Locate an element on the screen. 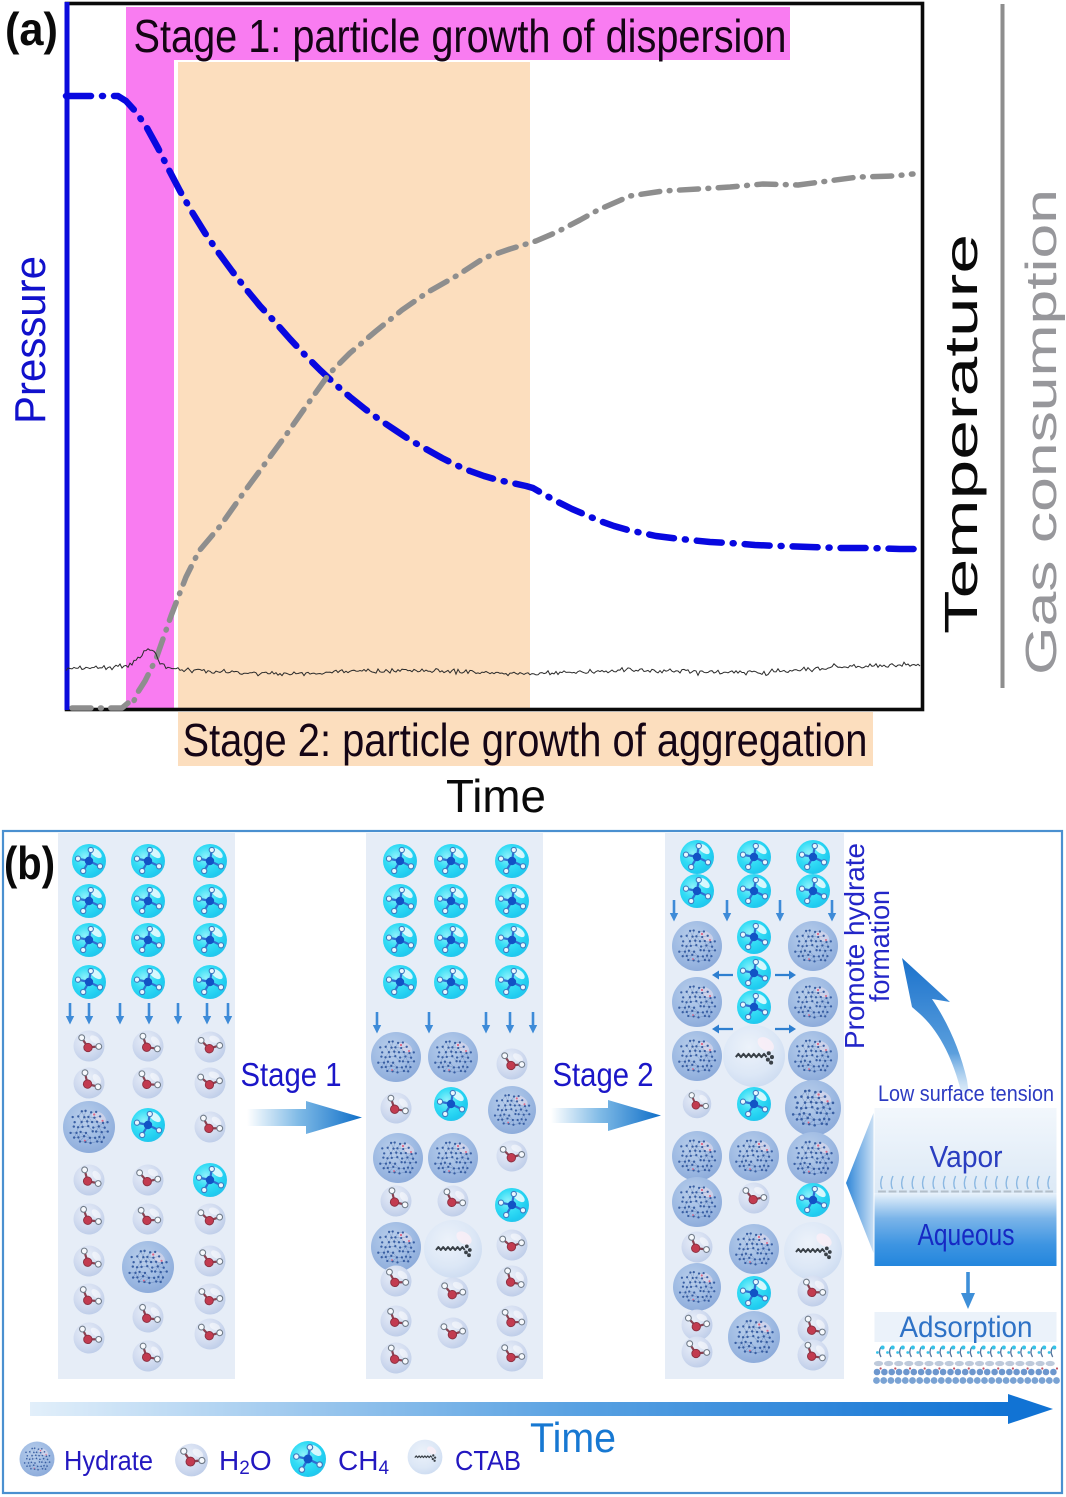  svg-text:Stage 1: particle growth of di: Stage 1: particle growth of dispersion is located at coordinates (460, 36).